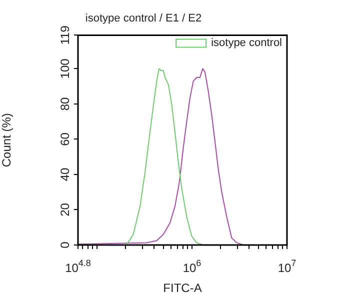 The height and width of the screenshot is (304, 341). What do you see at coordinates (182, 288) in the screenshot?
I see `x-axis-title: FITC-A` at bounding box center [182, 288].